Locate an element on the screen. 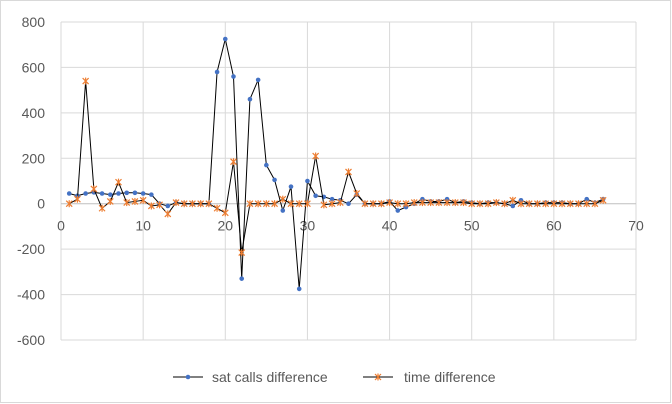  y-tick-label: 400 is located at coordinates (34, 113).